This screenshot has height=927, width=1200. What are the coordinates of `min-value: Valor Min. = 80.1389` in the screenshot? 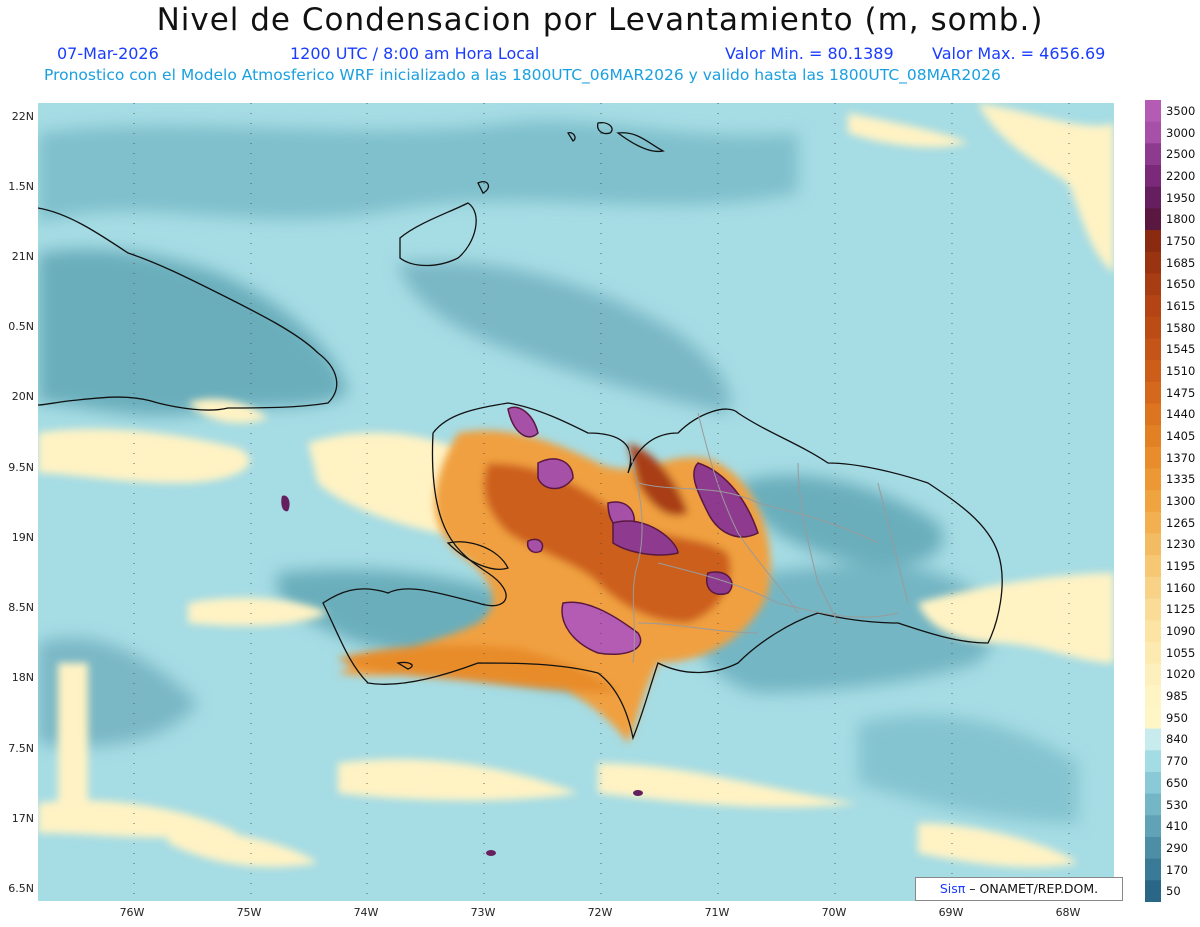 It's located at (809, 53).